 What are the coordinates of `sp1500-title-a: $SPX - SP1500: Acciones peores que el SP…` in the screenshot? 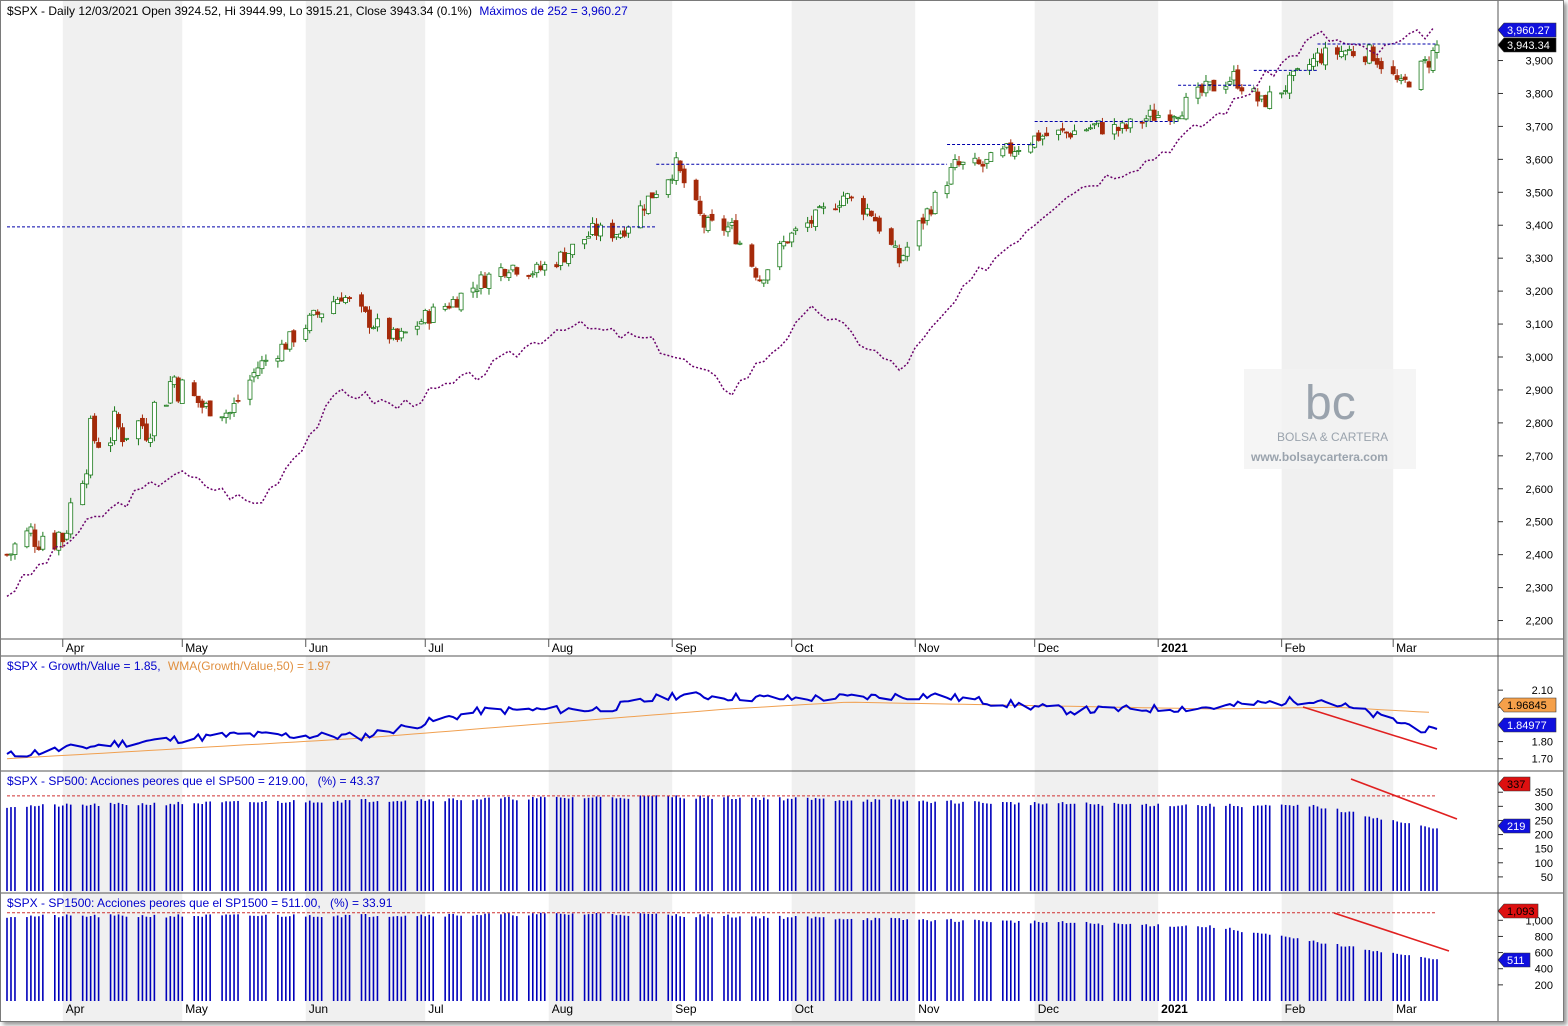 It's located at (164, 903).